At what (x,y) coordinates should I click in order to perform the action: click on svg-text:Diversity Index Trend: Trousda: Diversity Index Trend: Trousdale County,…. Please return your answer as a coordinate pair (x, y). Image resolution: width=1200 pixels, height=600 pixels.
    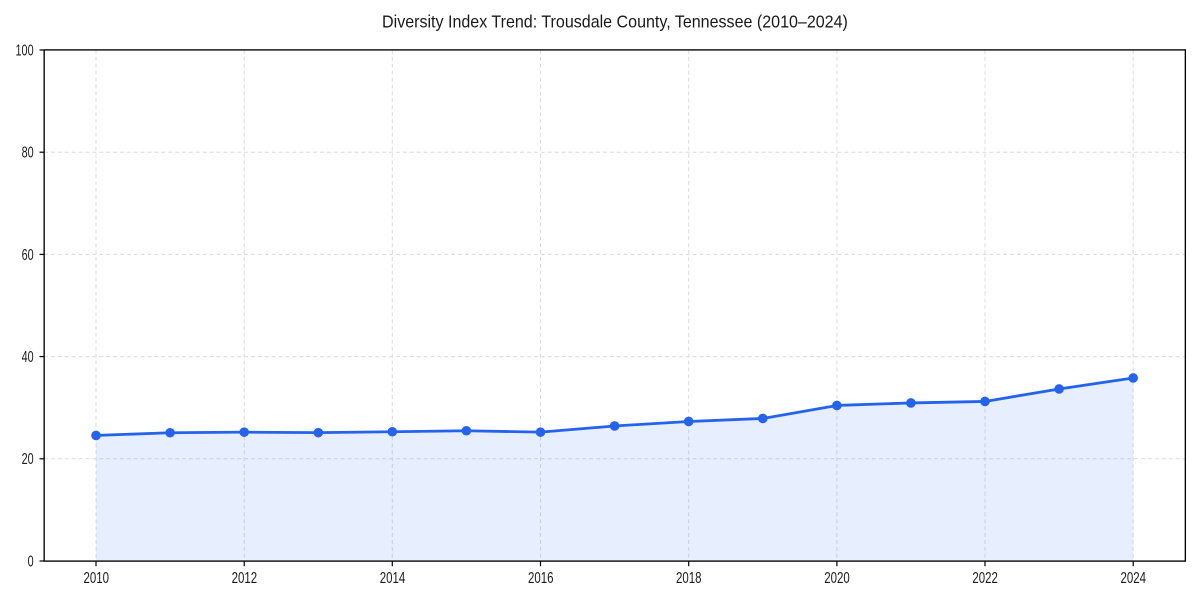
    Looking at the image, I should click on (615, 22).